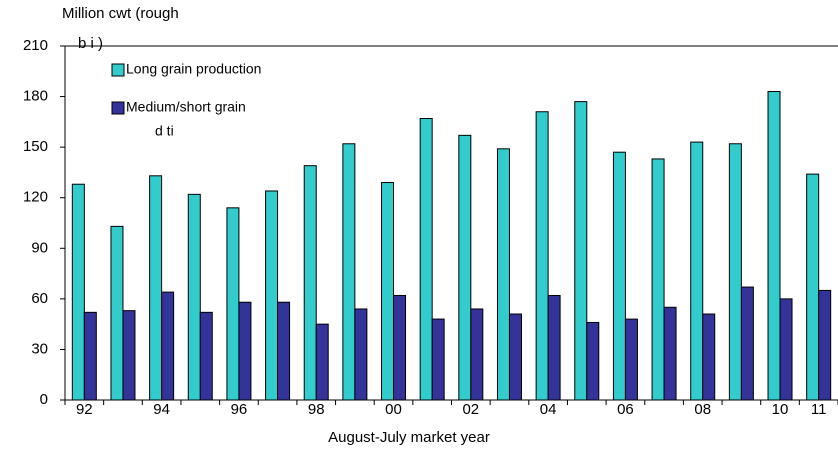 The width and height of the screenshot is (838, 453). I want to click on x-tick-label: 98, so click(316, 409).